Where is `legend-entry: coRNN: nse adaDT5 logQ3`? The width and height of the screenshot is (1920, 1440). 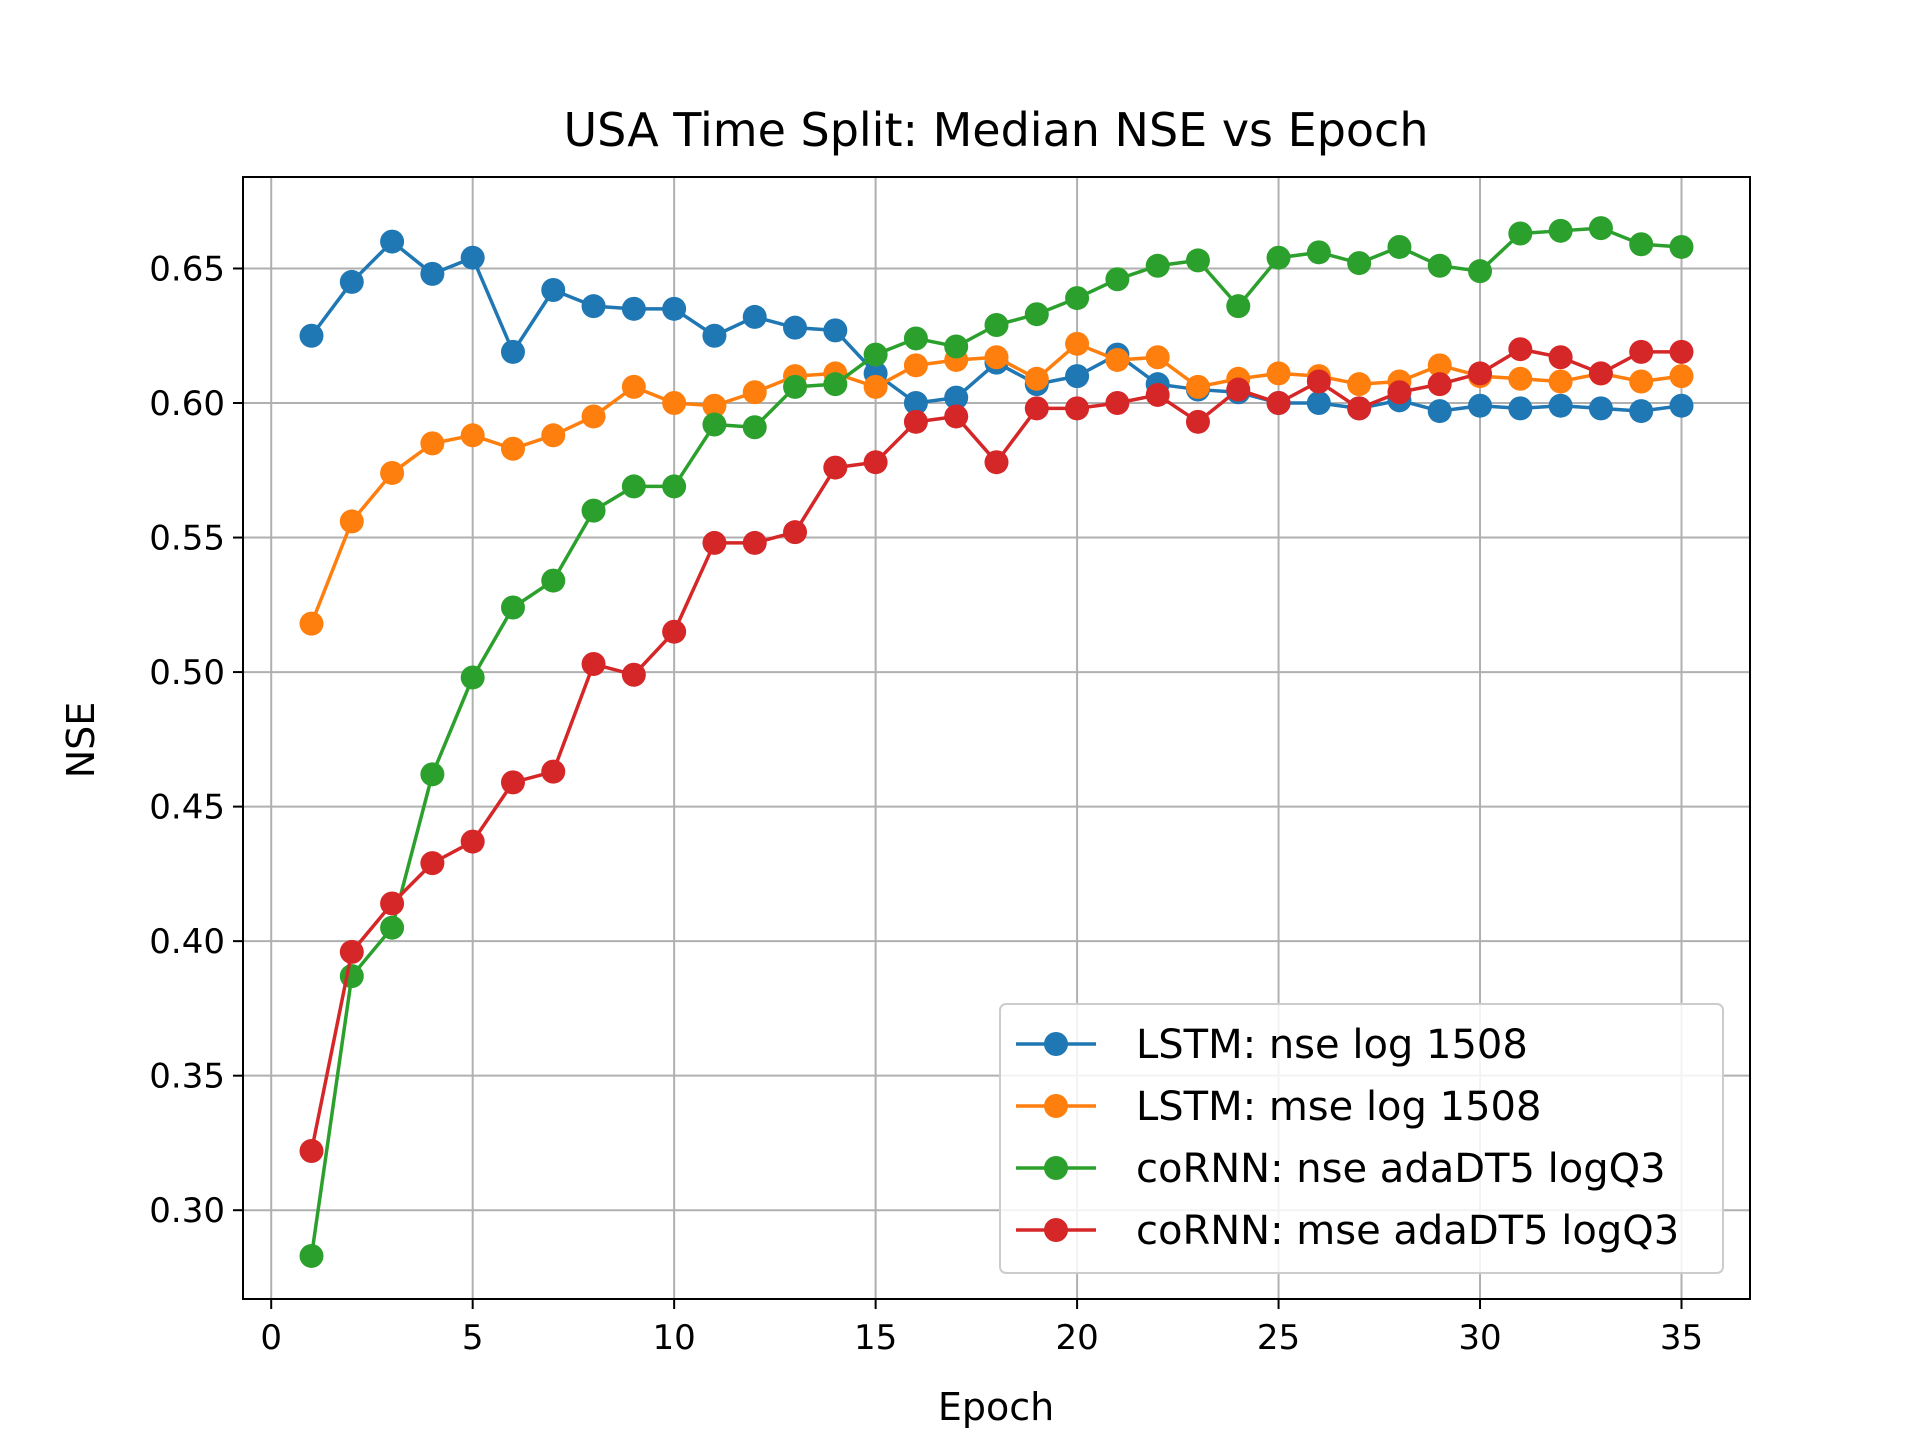
legend-entry: coRNN: nse adaDT5 logQ3 is located at coordinates (1341, 1169).